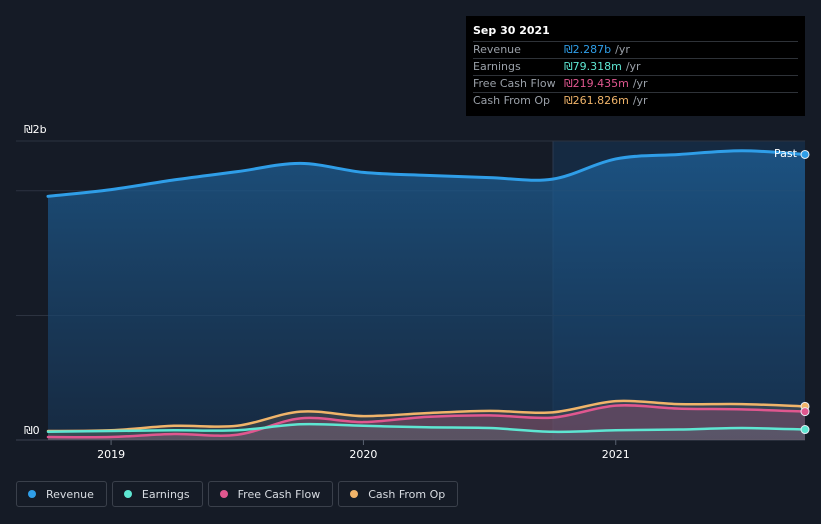  What do you see at coordinates (635, 33) in the screenshot?
I see `tooltip-date: Sep 30 2021` at bounding box center [635, 33].